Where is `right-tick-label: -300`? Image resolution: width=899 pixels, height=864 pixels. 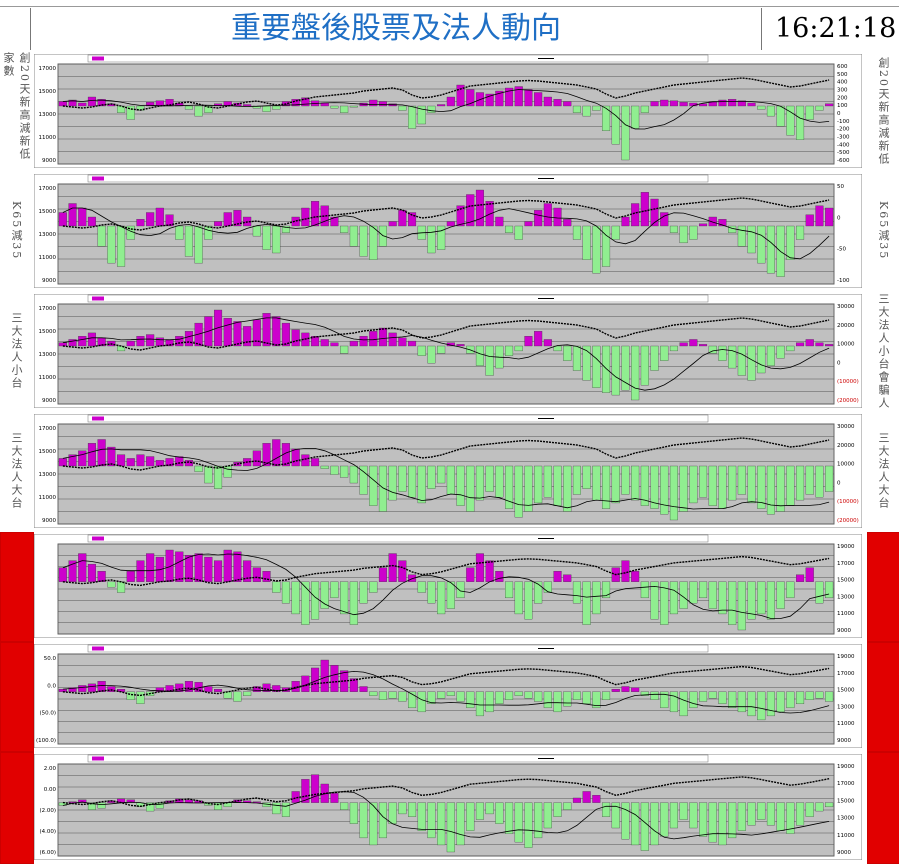 right-tick-label: -300 is located at coordinates (843, 138).